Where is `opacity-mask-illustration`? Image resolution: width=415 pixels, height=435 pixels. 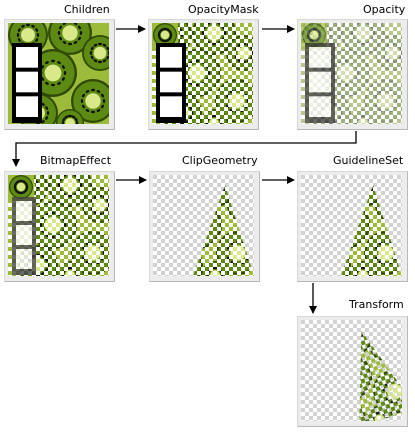 opacity-mask-illustration is located at coordinates (202, 73).